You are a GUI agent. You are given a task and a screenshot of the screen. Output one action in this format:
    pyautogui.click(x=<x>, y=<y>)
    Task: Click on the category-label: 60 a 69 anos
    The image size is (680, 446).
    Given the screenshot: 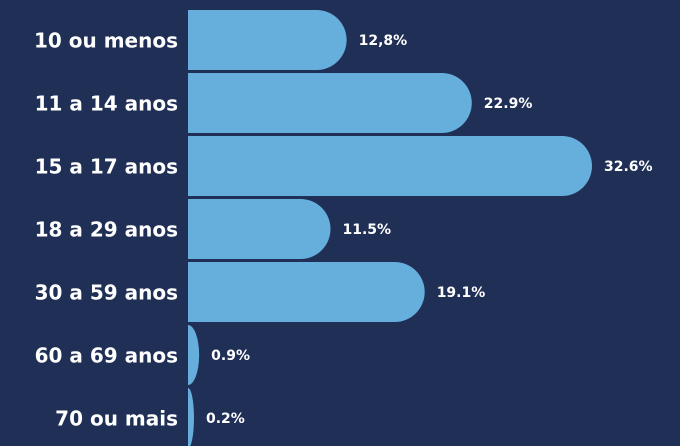 What is the action you would take?
    pyautogui.click(x=106, y=356)
    